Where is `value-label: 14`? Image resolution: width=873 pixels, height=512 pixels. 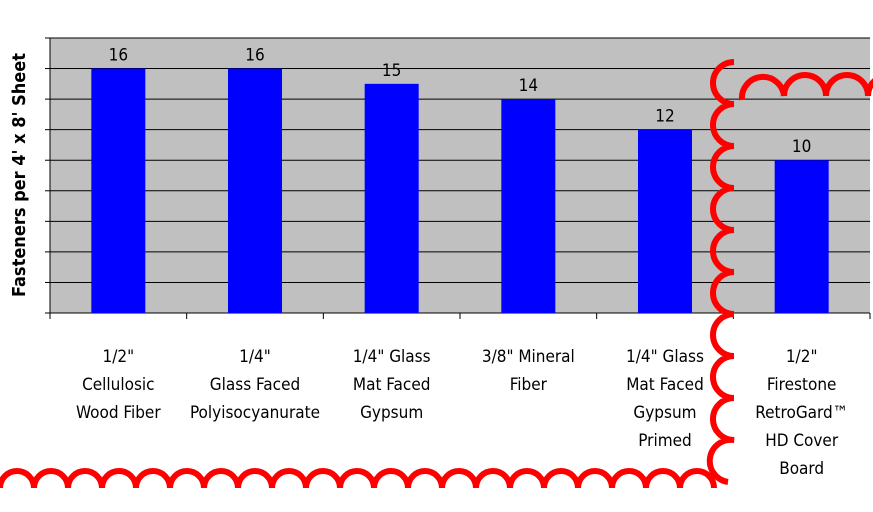
value-label: 14 is located at coordinates (528, 86).